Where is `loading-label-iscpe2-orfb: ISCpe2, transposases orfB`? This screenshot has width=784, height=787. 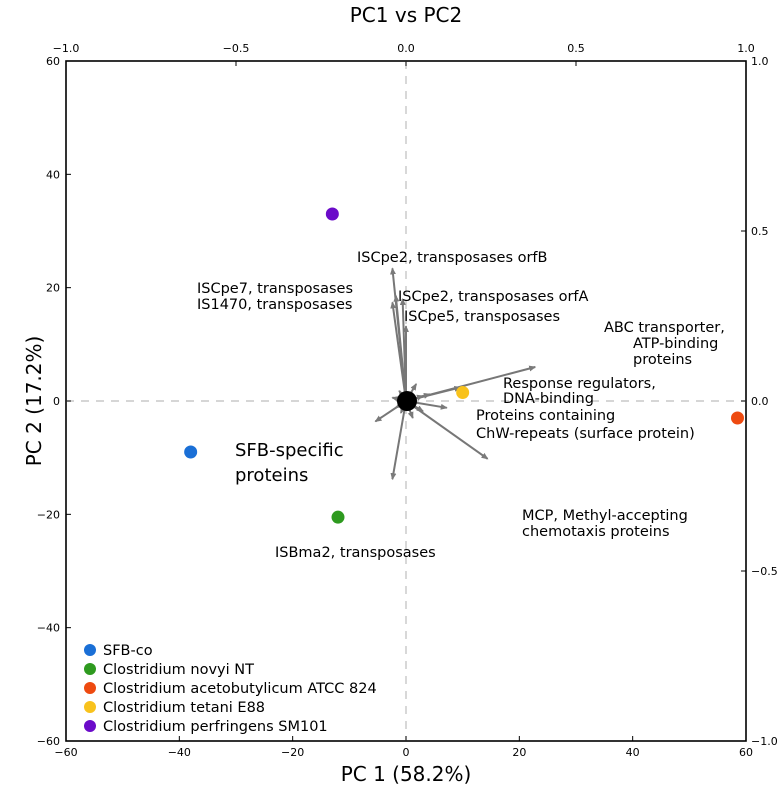 loading-label-iscpe2-orfb: ISCpe2, transposases orfB is located at coordinates (452, 258).